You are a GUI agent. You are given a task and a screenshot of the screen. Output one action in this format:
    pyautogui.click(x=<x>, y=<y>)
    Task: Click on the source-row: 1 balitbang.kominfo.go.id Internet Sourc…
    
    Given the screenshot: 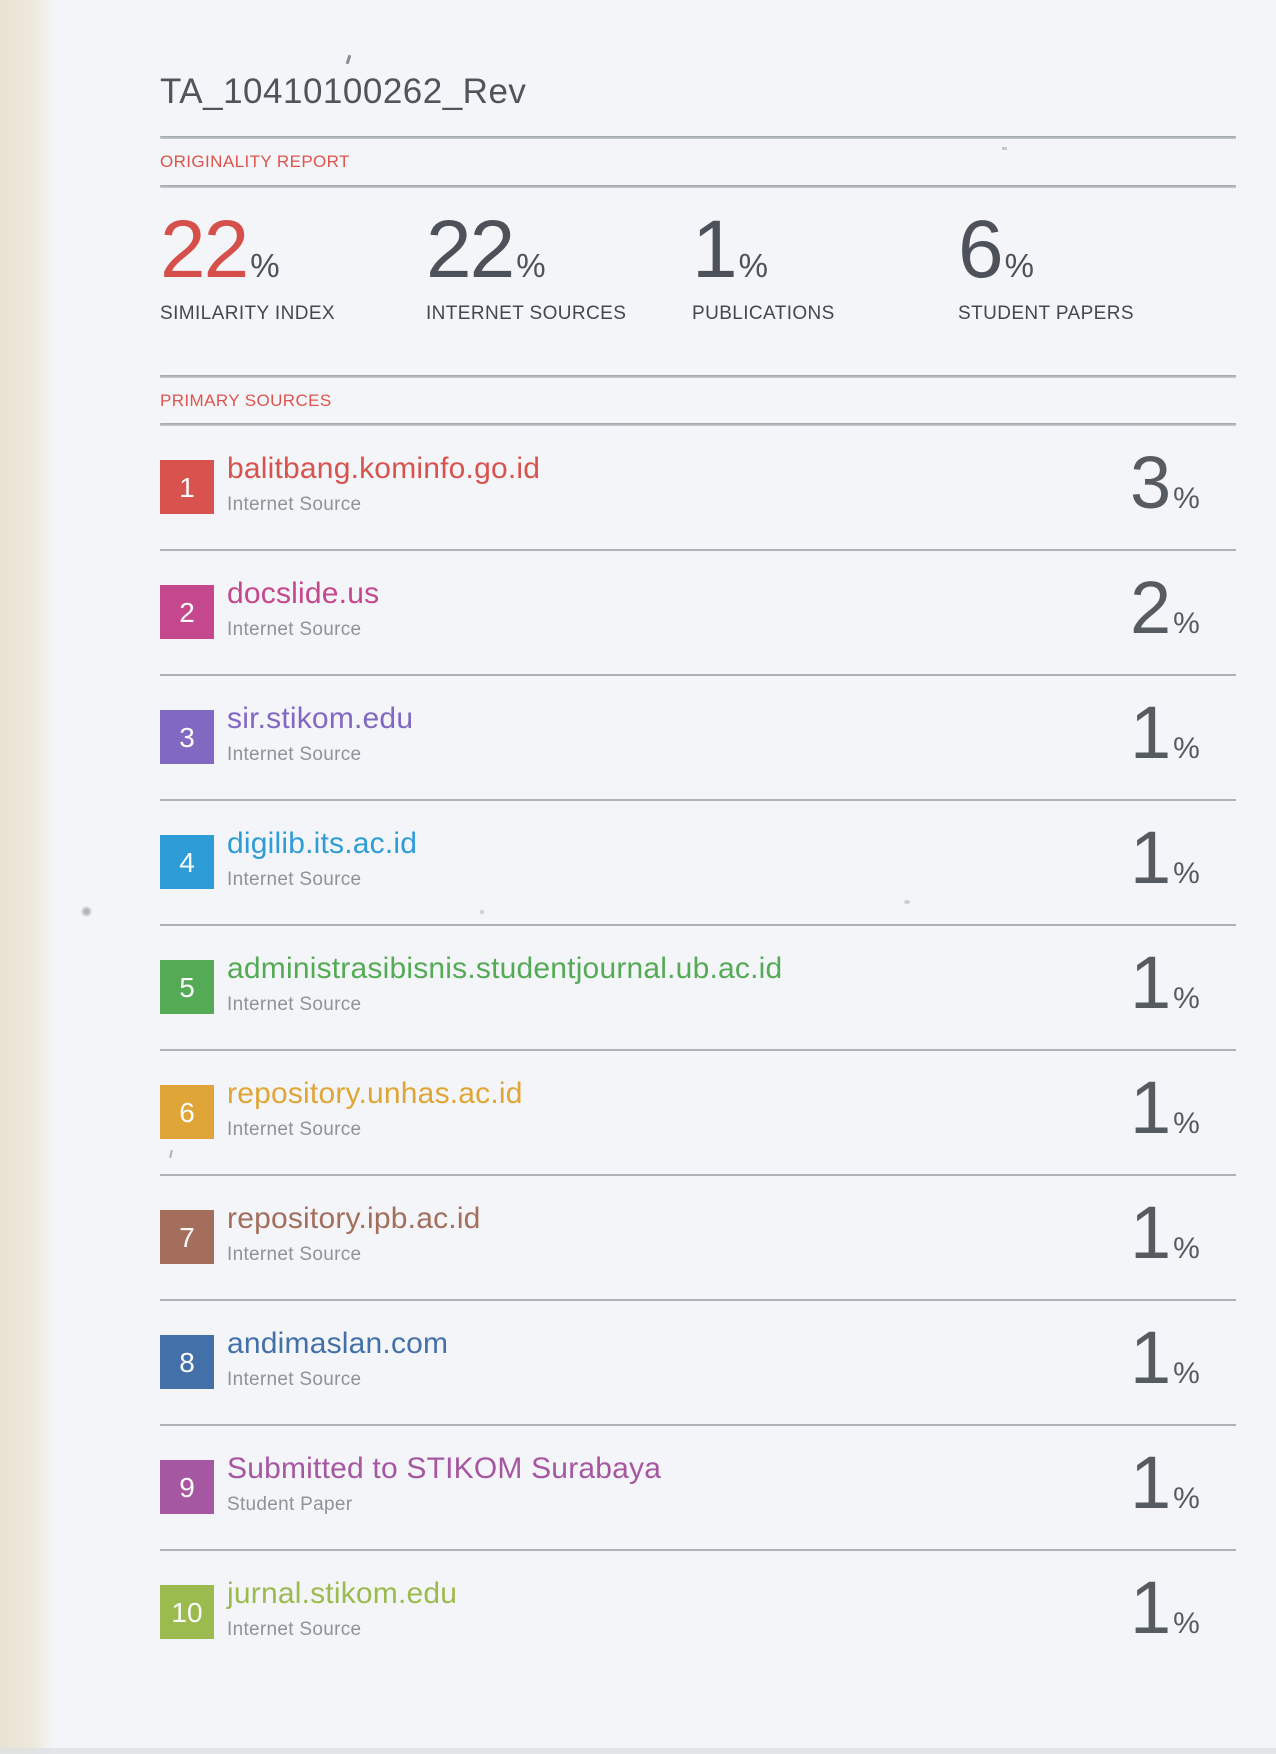 What is the action you would take?
    pyautogui.click(x=698, y=489)
    